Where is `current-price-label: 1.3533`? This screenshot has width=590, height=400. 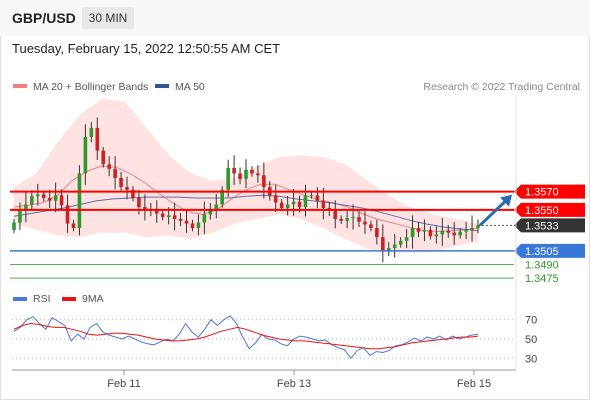 current-price-label: 1.3533 is located at coordinates (542, 226).